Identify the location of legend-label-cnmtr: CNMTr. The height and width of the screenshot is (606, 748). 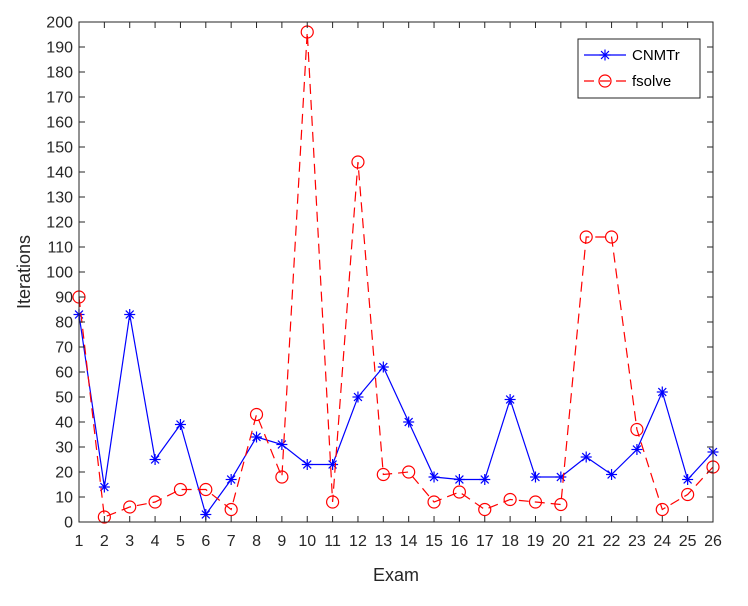
(656, 55).